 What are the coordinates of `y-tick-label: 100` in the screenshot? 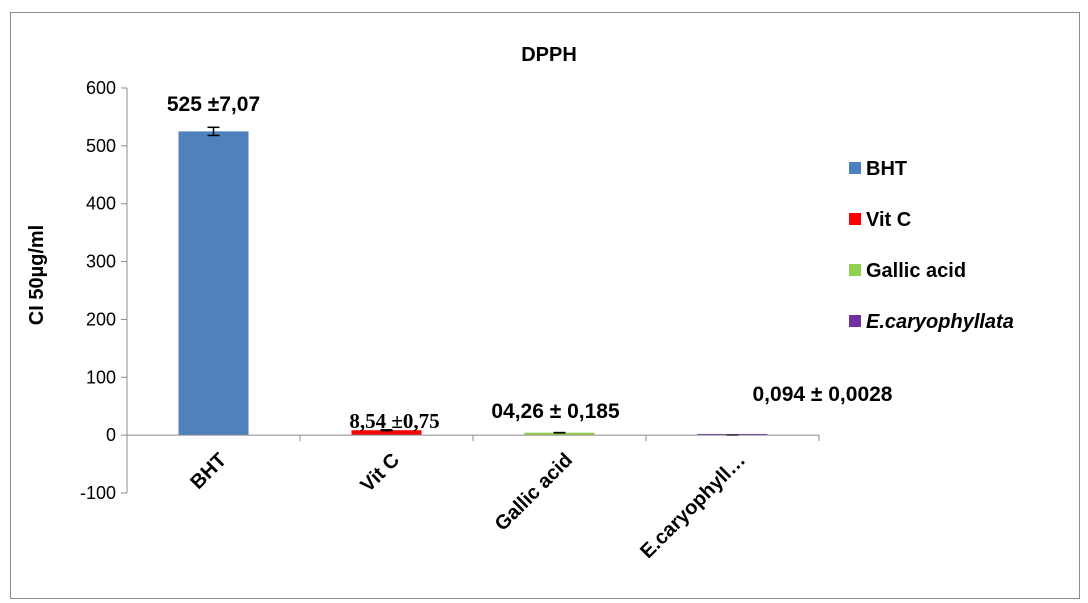 It's located at (101, 377).